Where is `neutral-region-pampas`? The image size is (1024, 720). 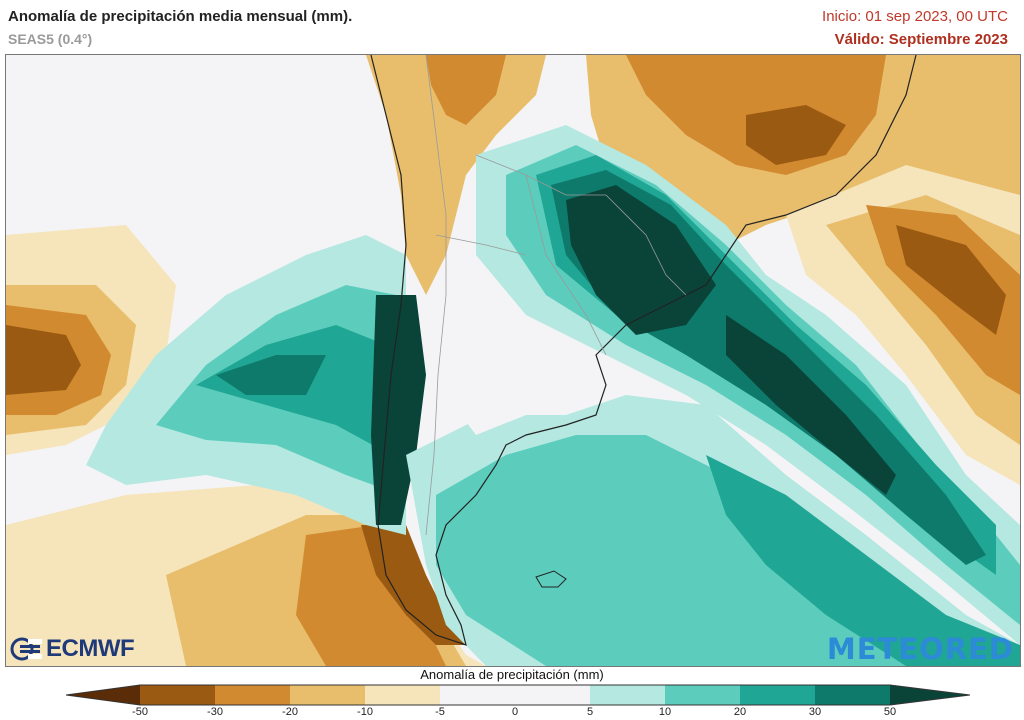
neutral-region-pampas is located at coordinates (521, 375).